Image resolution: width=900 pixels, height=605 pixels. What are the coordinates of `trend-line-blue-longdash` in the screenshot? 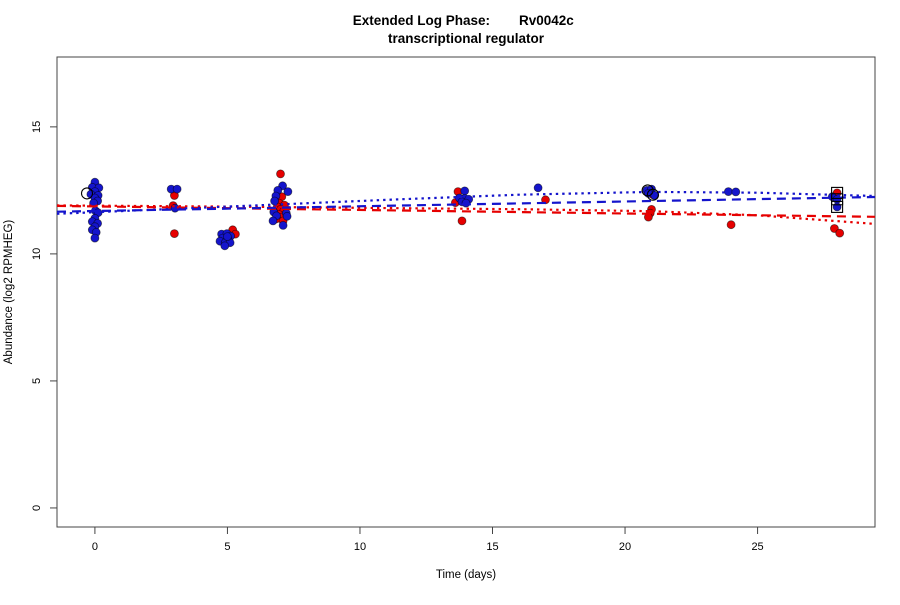 It's located at (466, 204).